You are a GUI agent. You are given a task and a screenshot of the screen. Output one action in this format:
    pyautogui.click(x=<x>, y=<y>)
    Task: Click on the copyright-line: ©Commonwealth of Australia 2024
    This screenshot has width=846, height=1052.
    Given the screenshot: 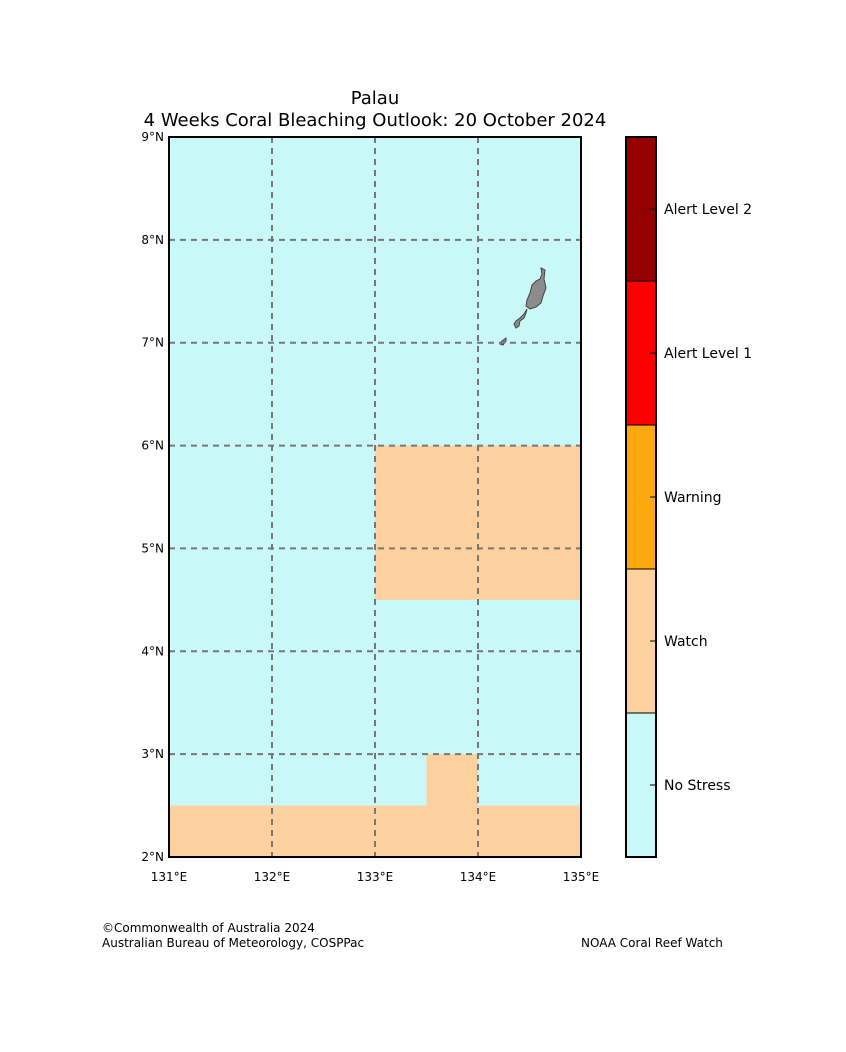 What is the action you would take?
    pyautogui.click(x=208, y=928)
    